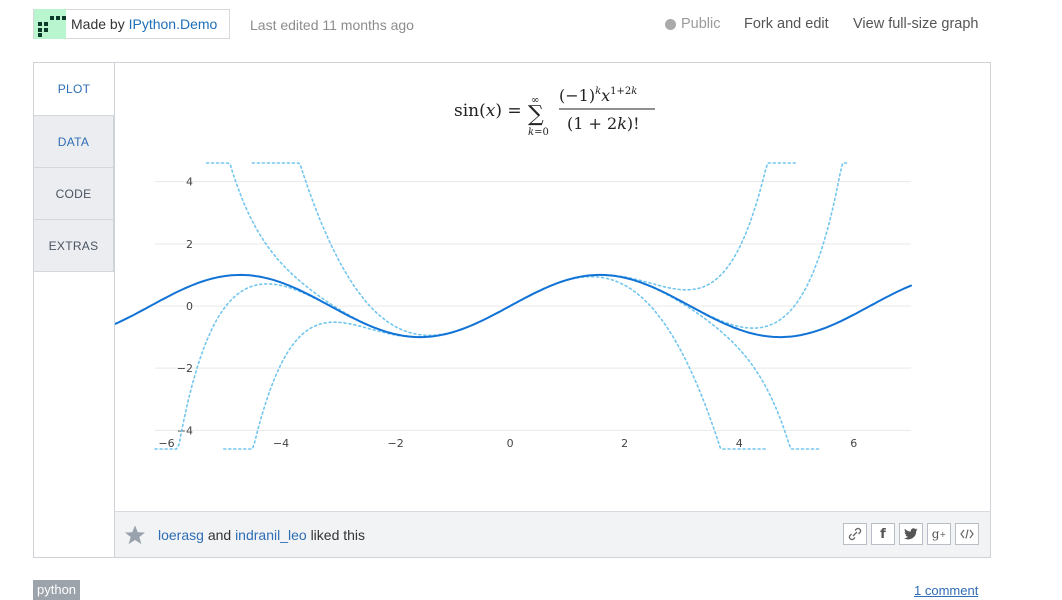 Image resolution: width=1062 pixels, height=600 pixels. What do you see at coordinates (166, 443) in the screenshot?
I see `x-tick-label: −6` at bounding box center [166, 443].